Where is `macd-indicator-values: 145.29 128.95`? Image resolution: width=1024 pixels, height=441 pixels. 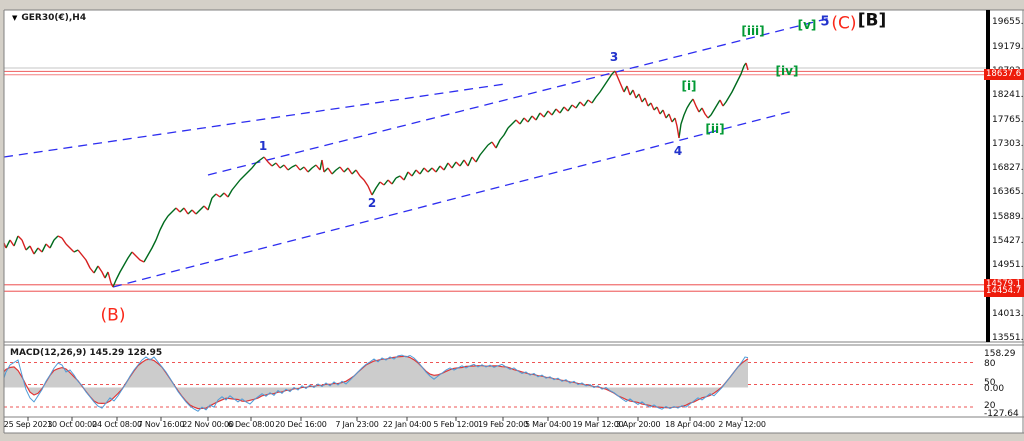
macd-indicator-values: 145.29 128.95 is located at coordinates (126, 353).